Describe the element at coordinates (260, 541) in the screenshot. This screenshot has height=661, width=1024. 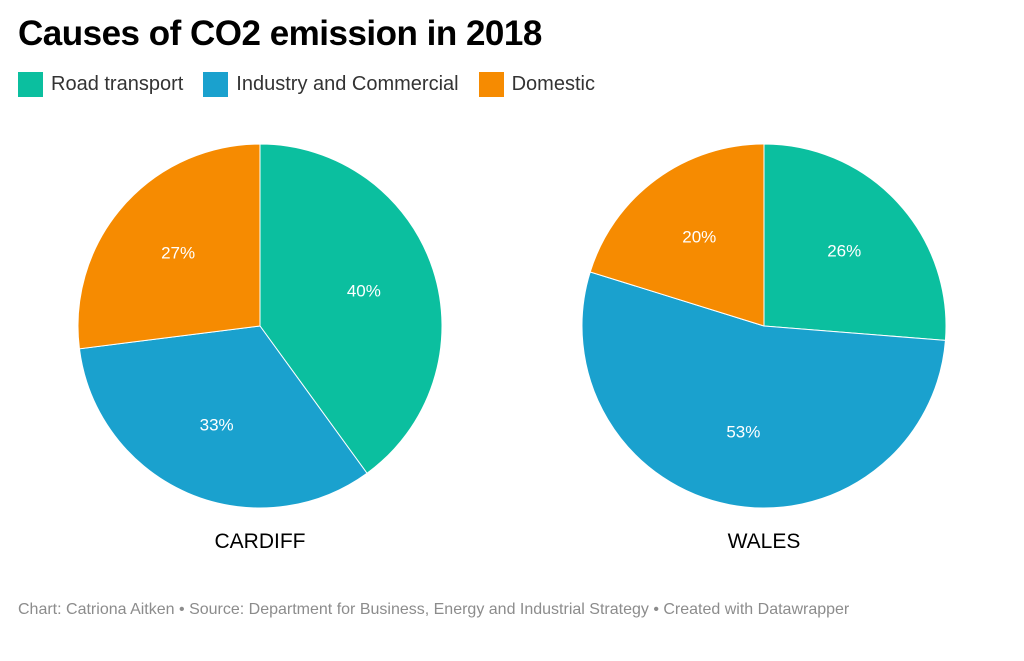
I see `cardiff-pie-title: CARDIFF` at that location.